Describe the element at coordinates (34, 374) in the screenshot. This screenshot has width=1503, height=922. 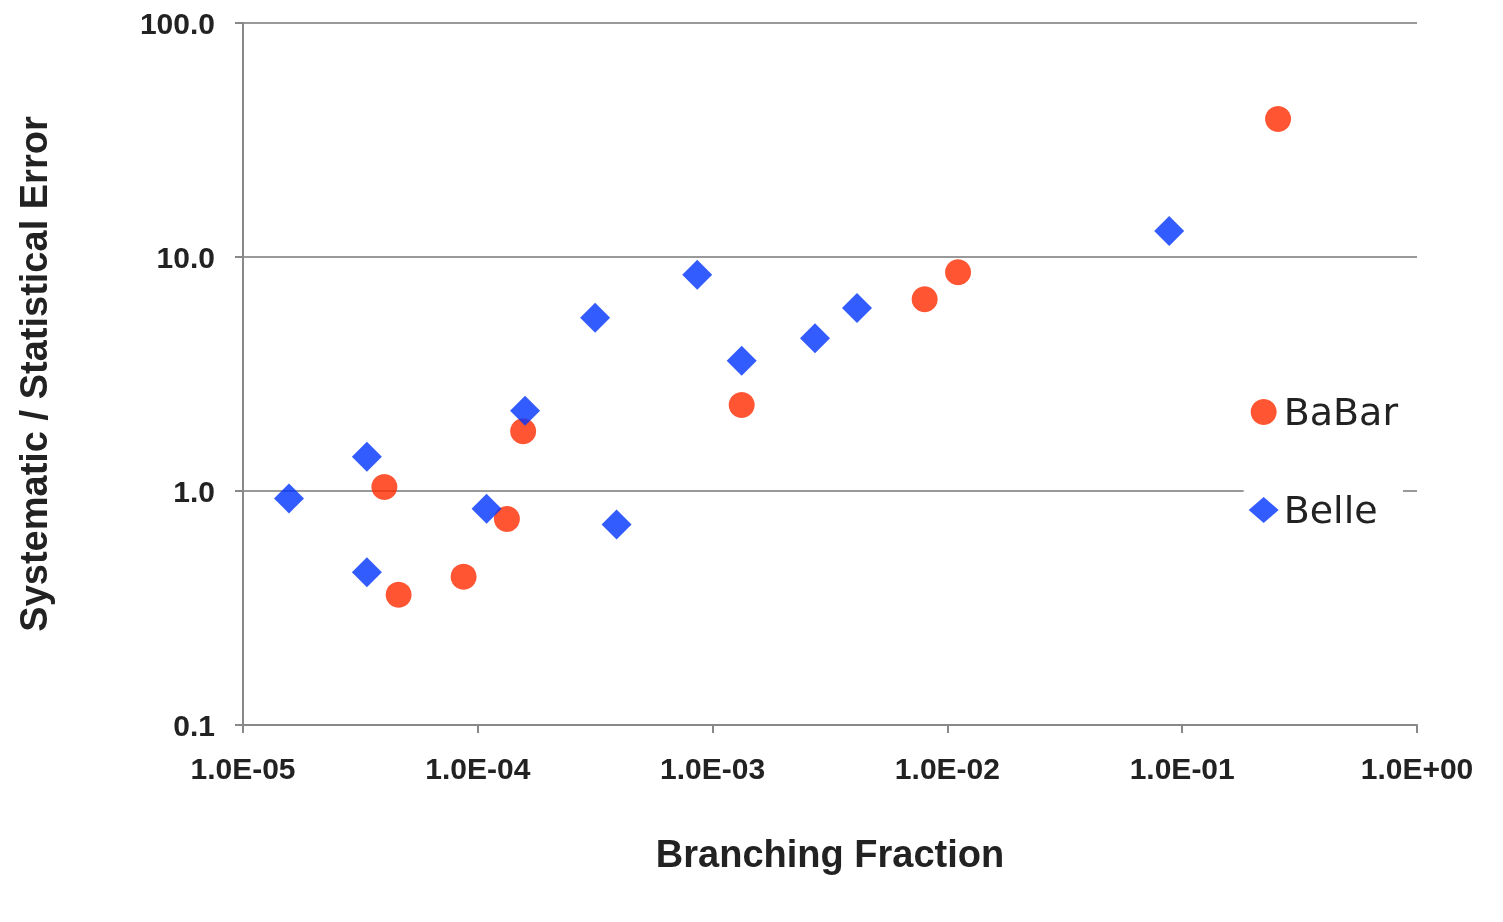
I see `y-axis-title: Systematic / Statistical Error` at that location.